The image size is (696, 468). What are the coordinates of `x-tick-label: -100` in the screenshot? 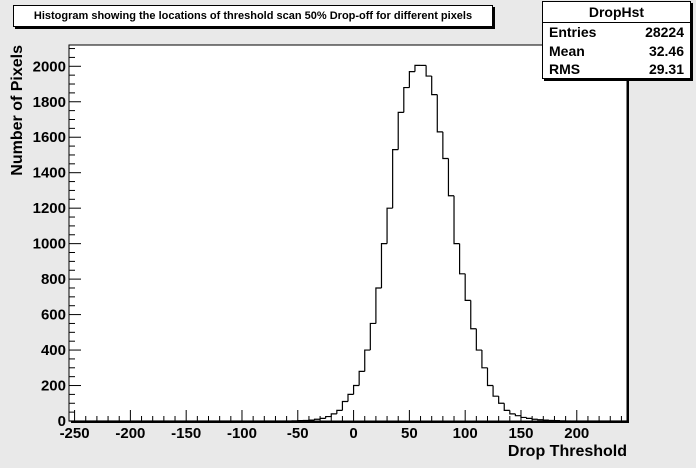 It's located at (242, 433).